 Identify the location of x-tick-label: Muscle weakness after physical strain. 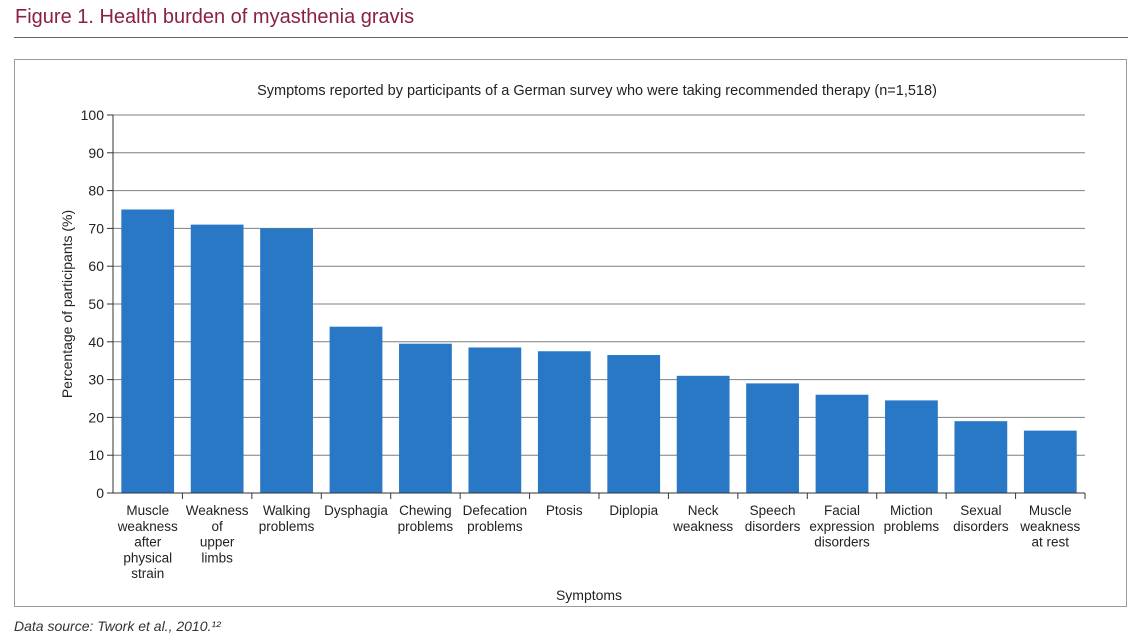
(147, 542).